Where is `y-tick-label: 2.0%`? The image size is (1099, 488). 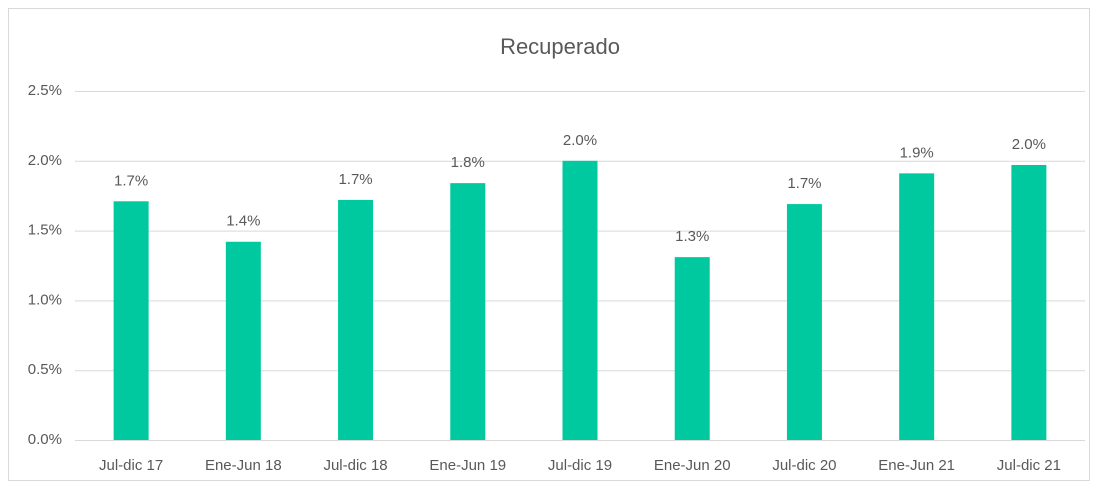 y-tick-label: 2.0% is located at coordinates (45, 160).